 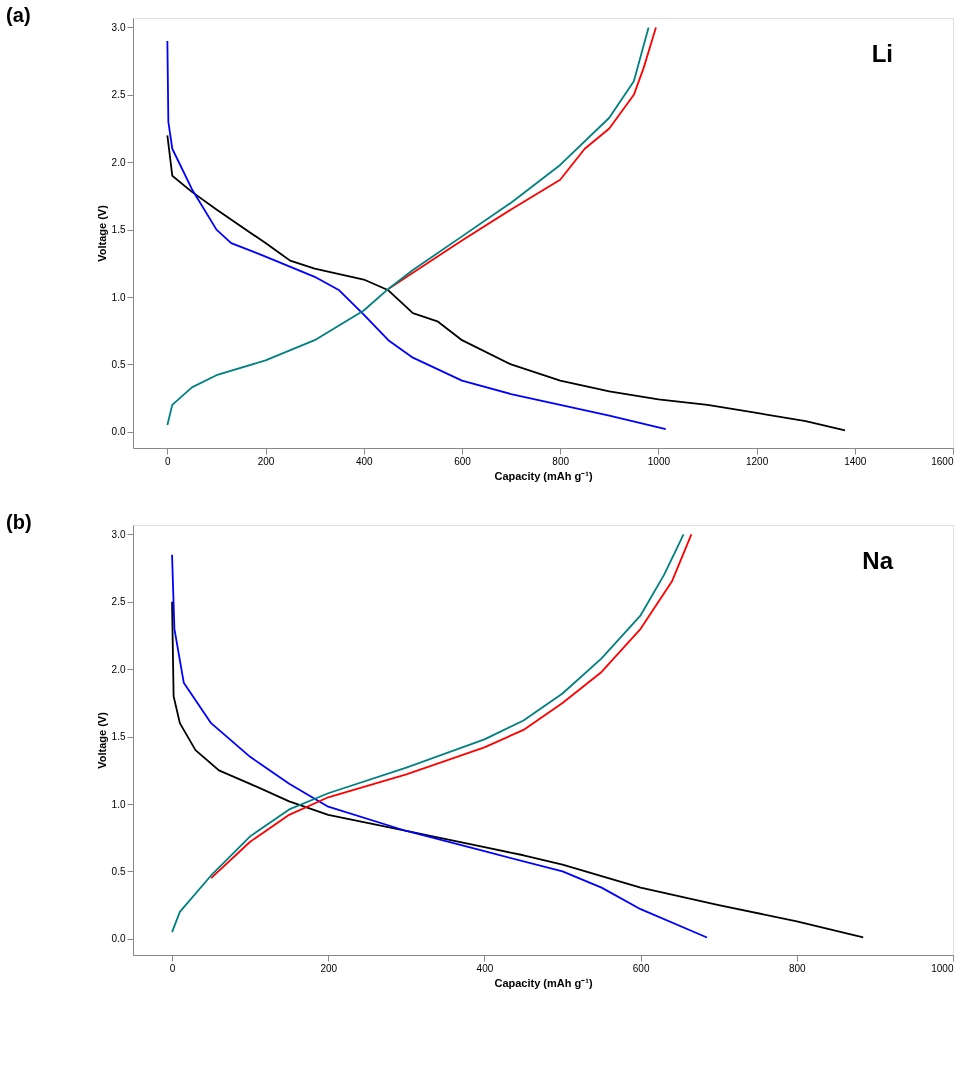 I want to click on x-tick-label: 1400, so click(x=855, y=461).